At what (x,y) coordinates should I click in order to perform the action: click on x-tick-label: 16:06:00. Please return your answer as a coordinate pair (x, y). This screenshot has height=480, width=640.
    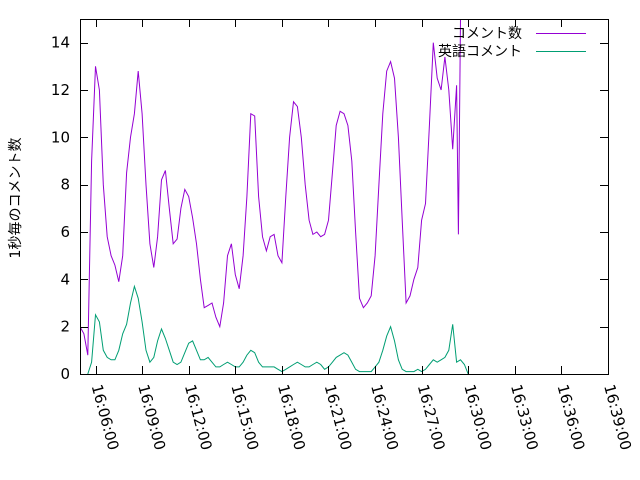
    Looking at the image, I should click on (105, 417).